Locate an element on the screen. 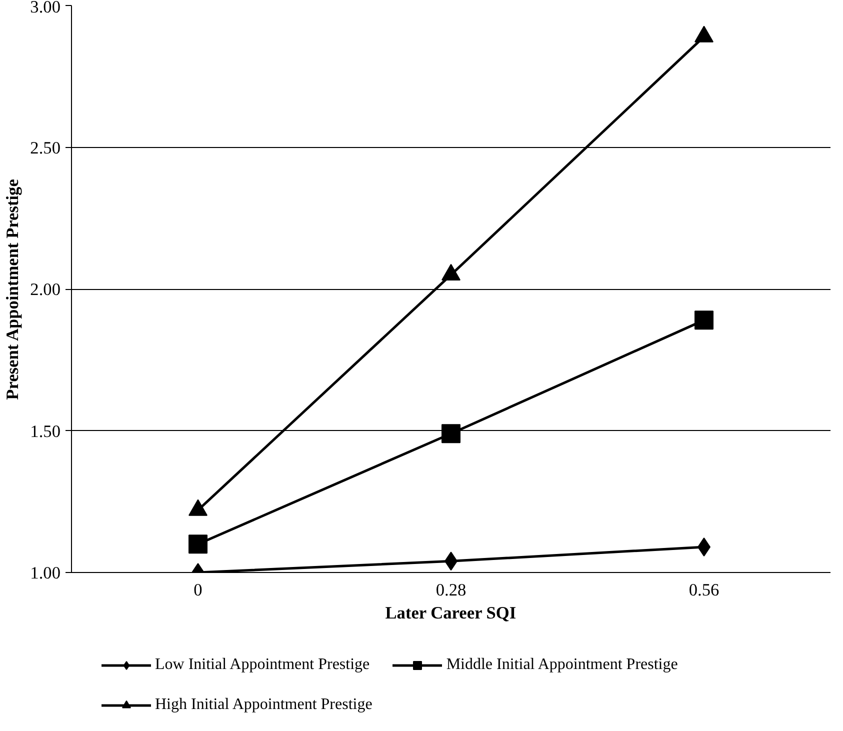  x-tick-label: 0.28 is located at coordinates (451, 590).